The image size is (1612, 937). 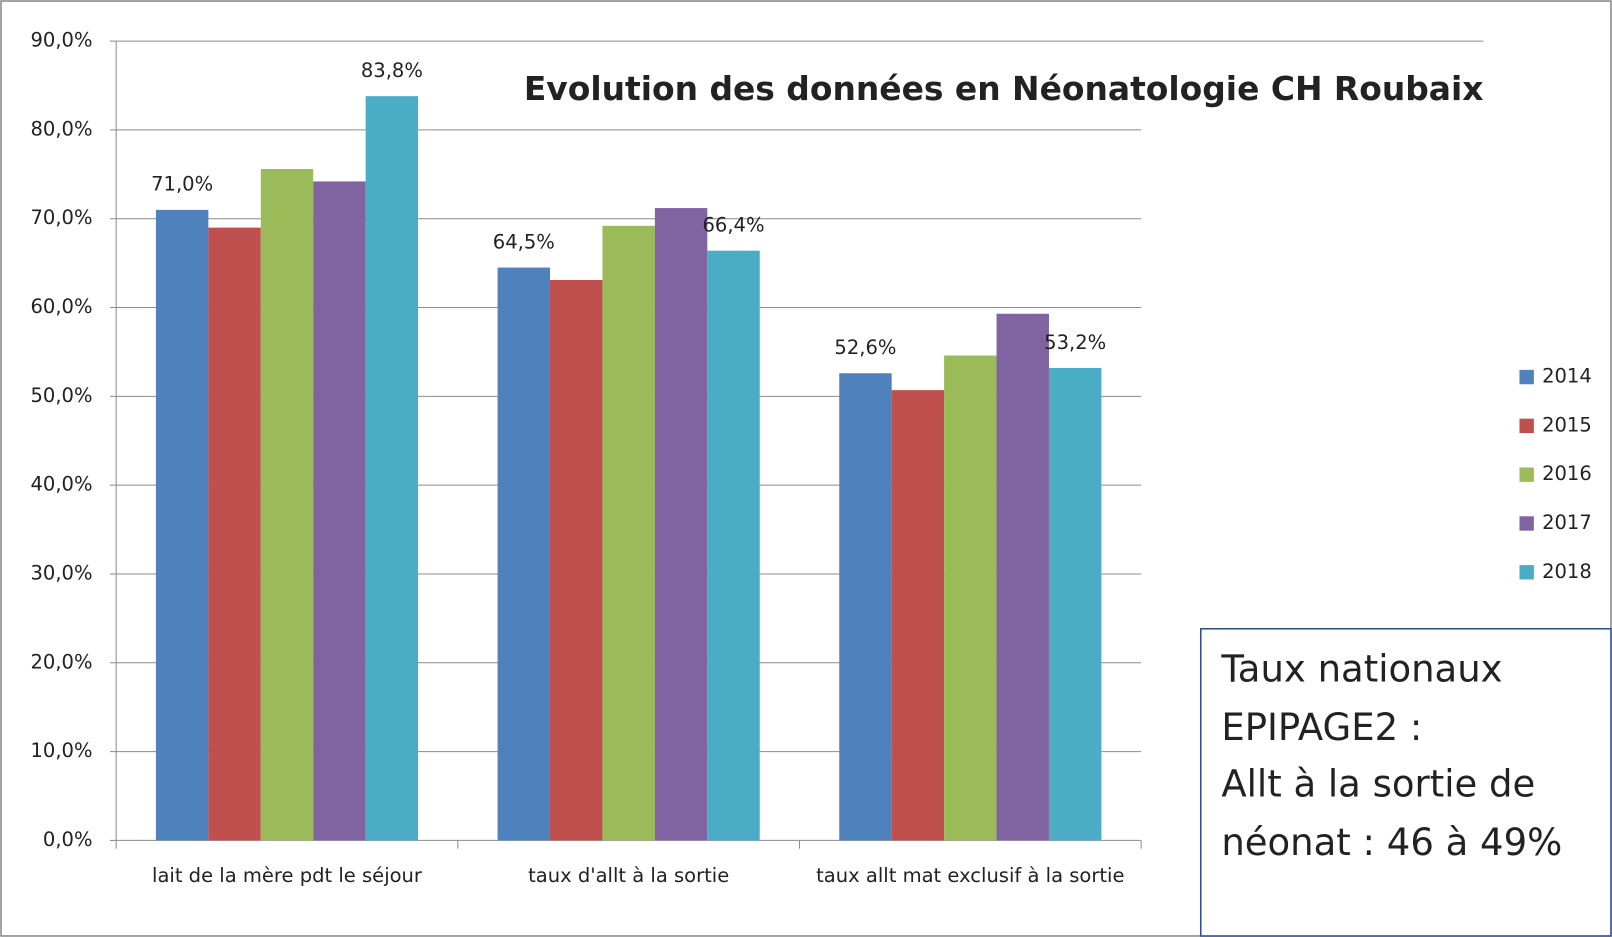 What do you see at coordinates (62, 40) in the screenshot?
I see `y-tick-label: 90,0%` at bounding box center [62, 40].